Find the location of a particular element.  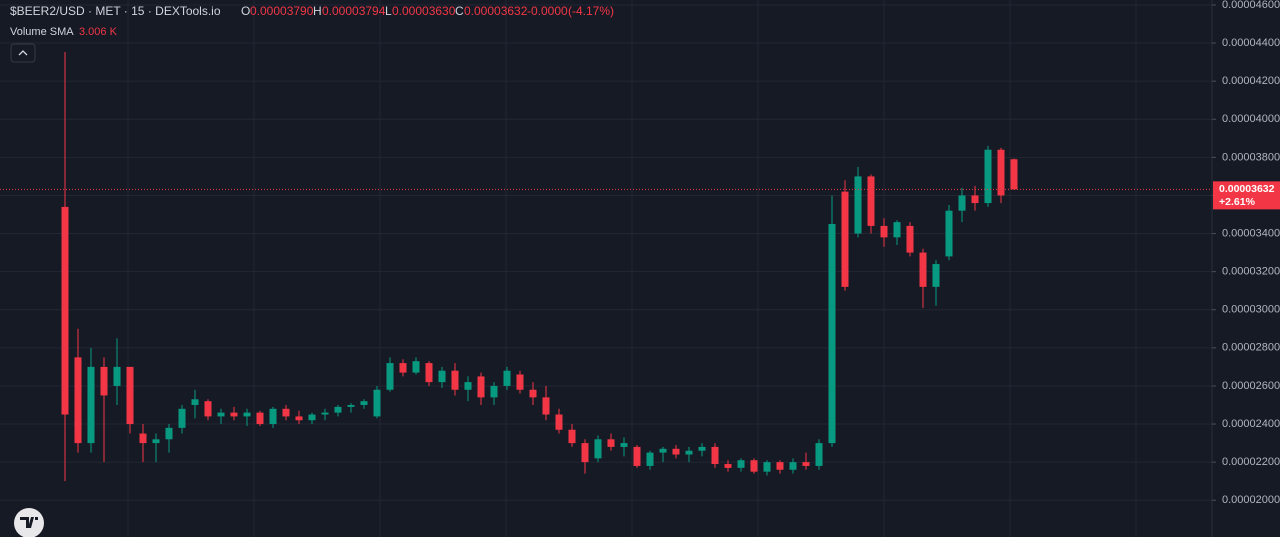

logo is located at coordinates (29, 522).